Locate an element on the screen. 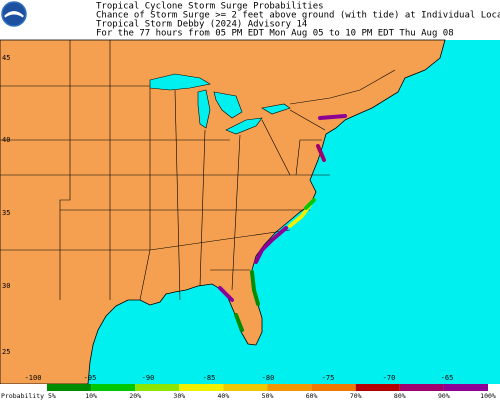 The image size is (500, 400). latitude-label: 35 is located at coordinates (6, 213).